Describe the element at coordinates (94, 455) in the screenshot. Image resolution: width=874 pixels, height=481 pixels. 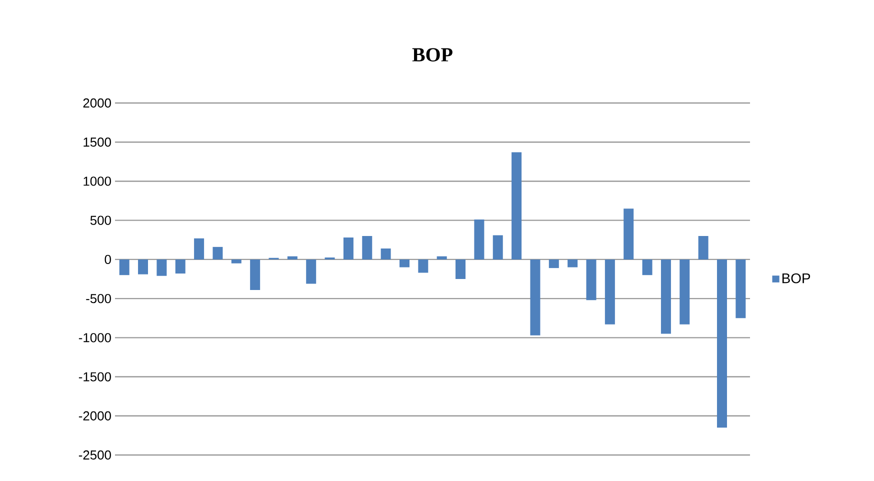
I see `y-tick-label: -2500` at that location.